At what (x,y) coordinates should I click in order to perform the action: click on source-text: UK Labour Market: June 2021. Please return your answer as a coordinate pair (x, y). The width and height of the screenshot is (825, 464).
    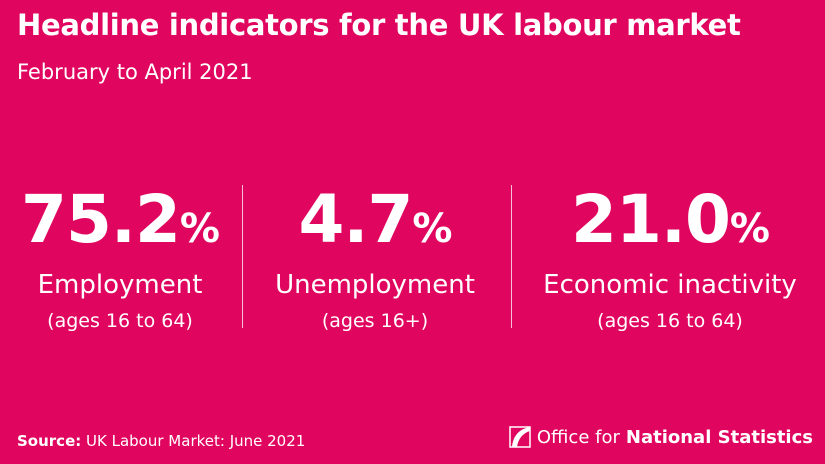
    Looking at the image, I should click on (196, 441).